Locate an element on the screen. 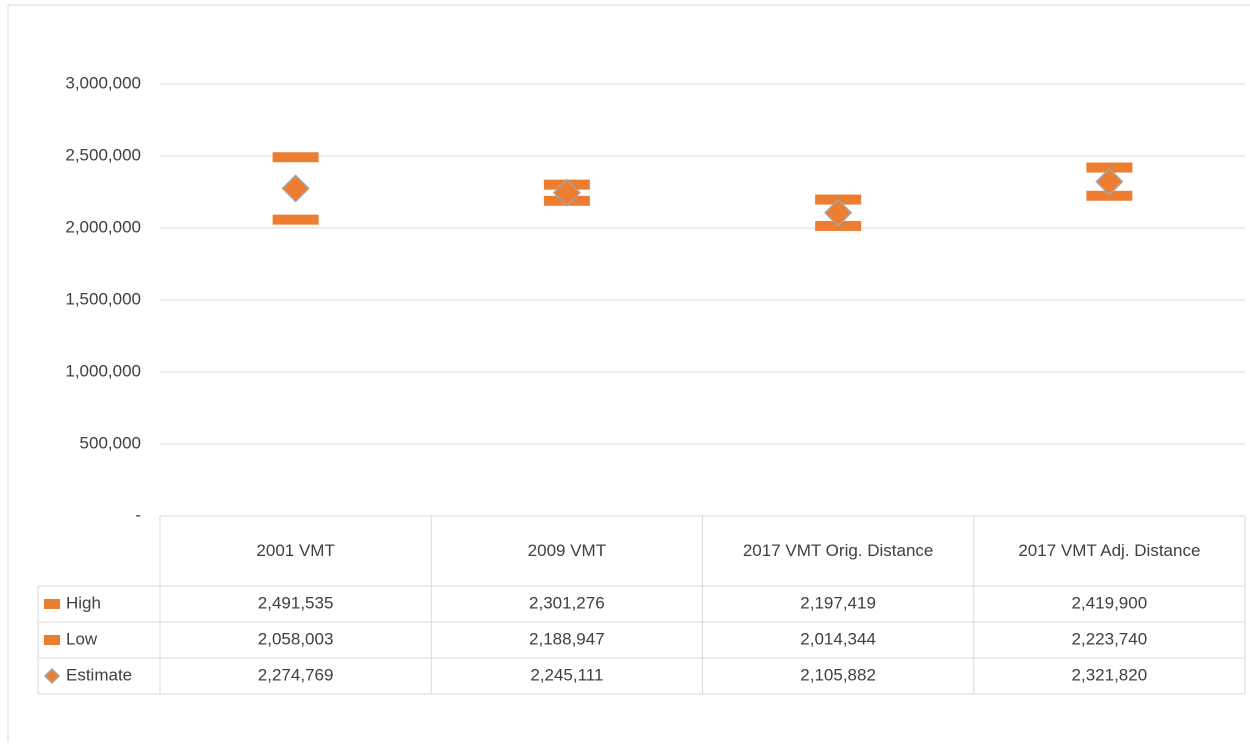 Image resolution: width=1250 pixels, height=747 pixels. table-value: 2,105,882 is located at coordinates (838, 674).